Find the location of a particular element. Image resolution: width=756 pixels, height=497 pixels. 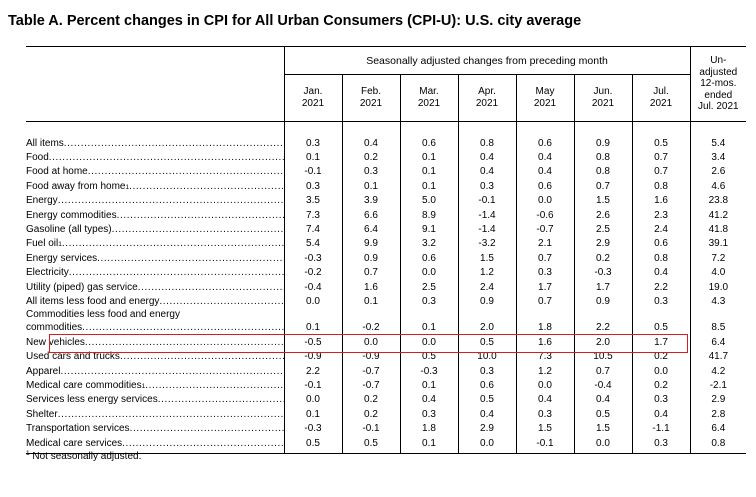

value-cell: 3.4 is located at coordinates (718, 157).